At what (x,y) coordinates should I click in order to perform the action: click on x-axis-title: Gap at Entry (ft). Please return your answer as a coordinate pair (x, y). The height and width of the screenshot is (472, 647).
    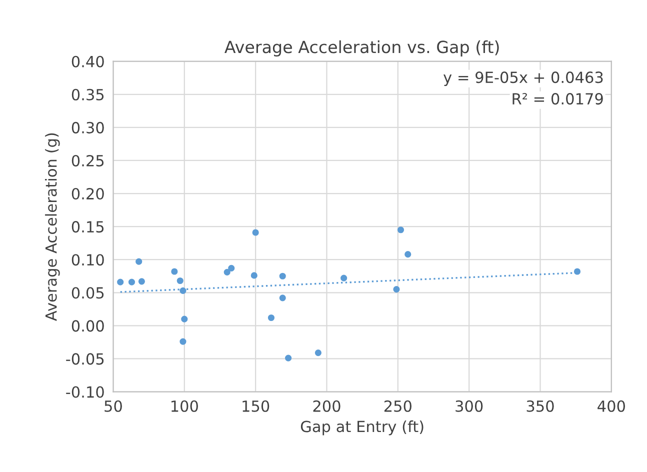
    Looking at the image, I should click on (362, 428).